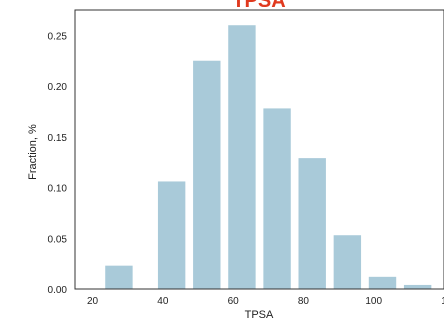  What do you see at coordinates (58, 36) in the screenshot?
I see `y-tick-label-5: 0.25` at bounding box center [58, 36].